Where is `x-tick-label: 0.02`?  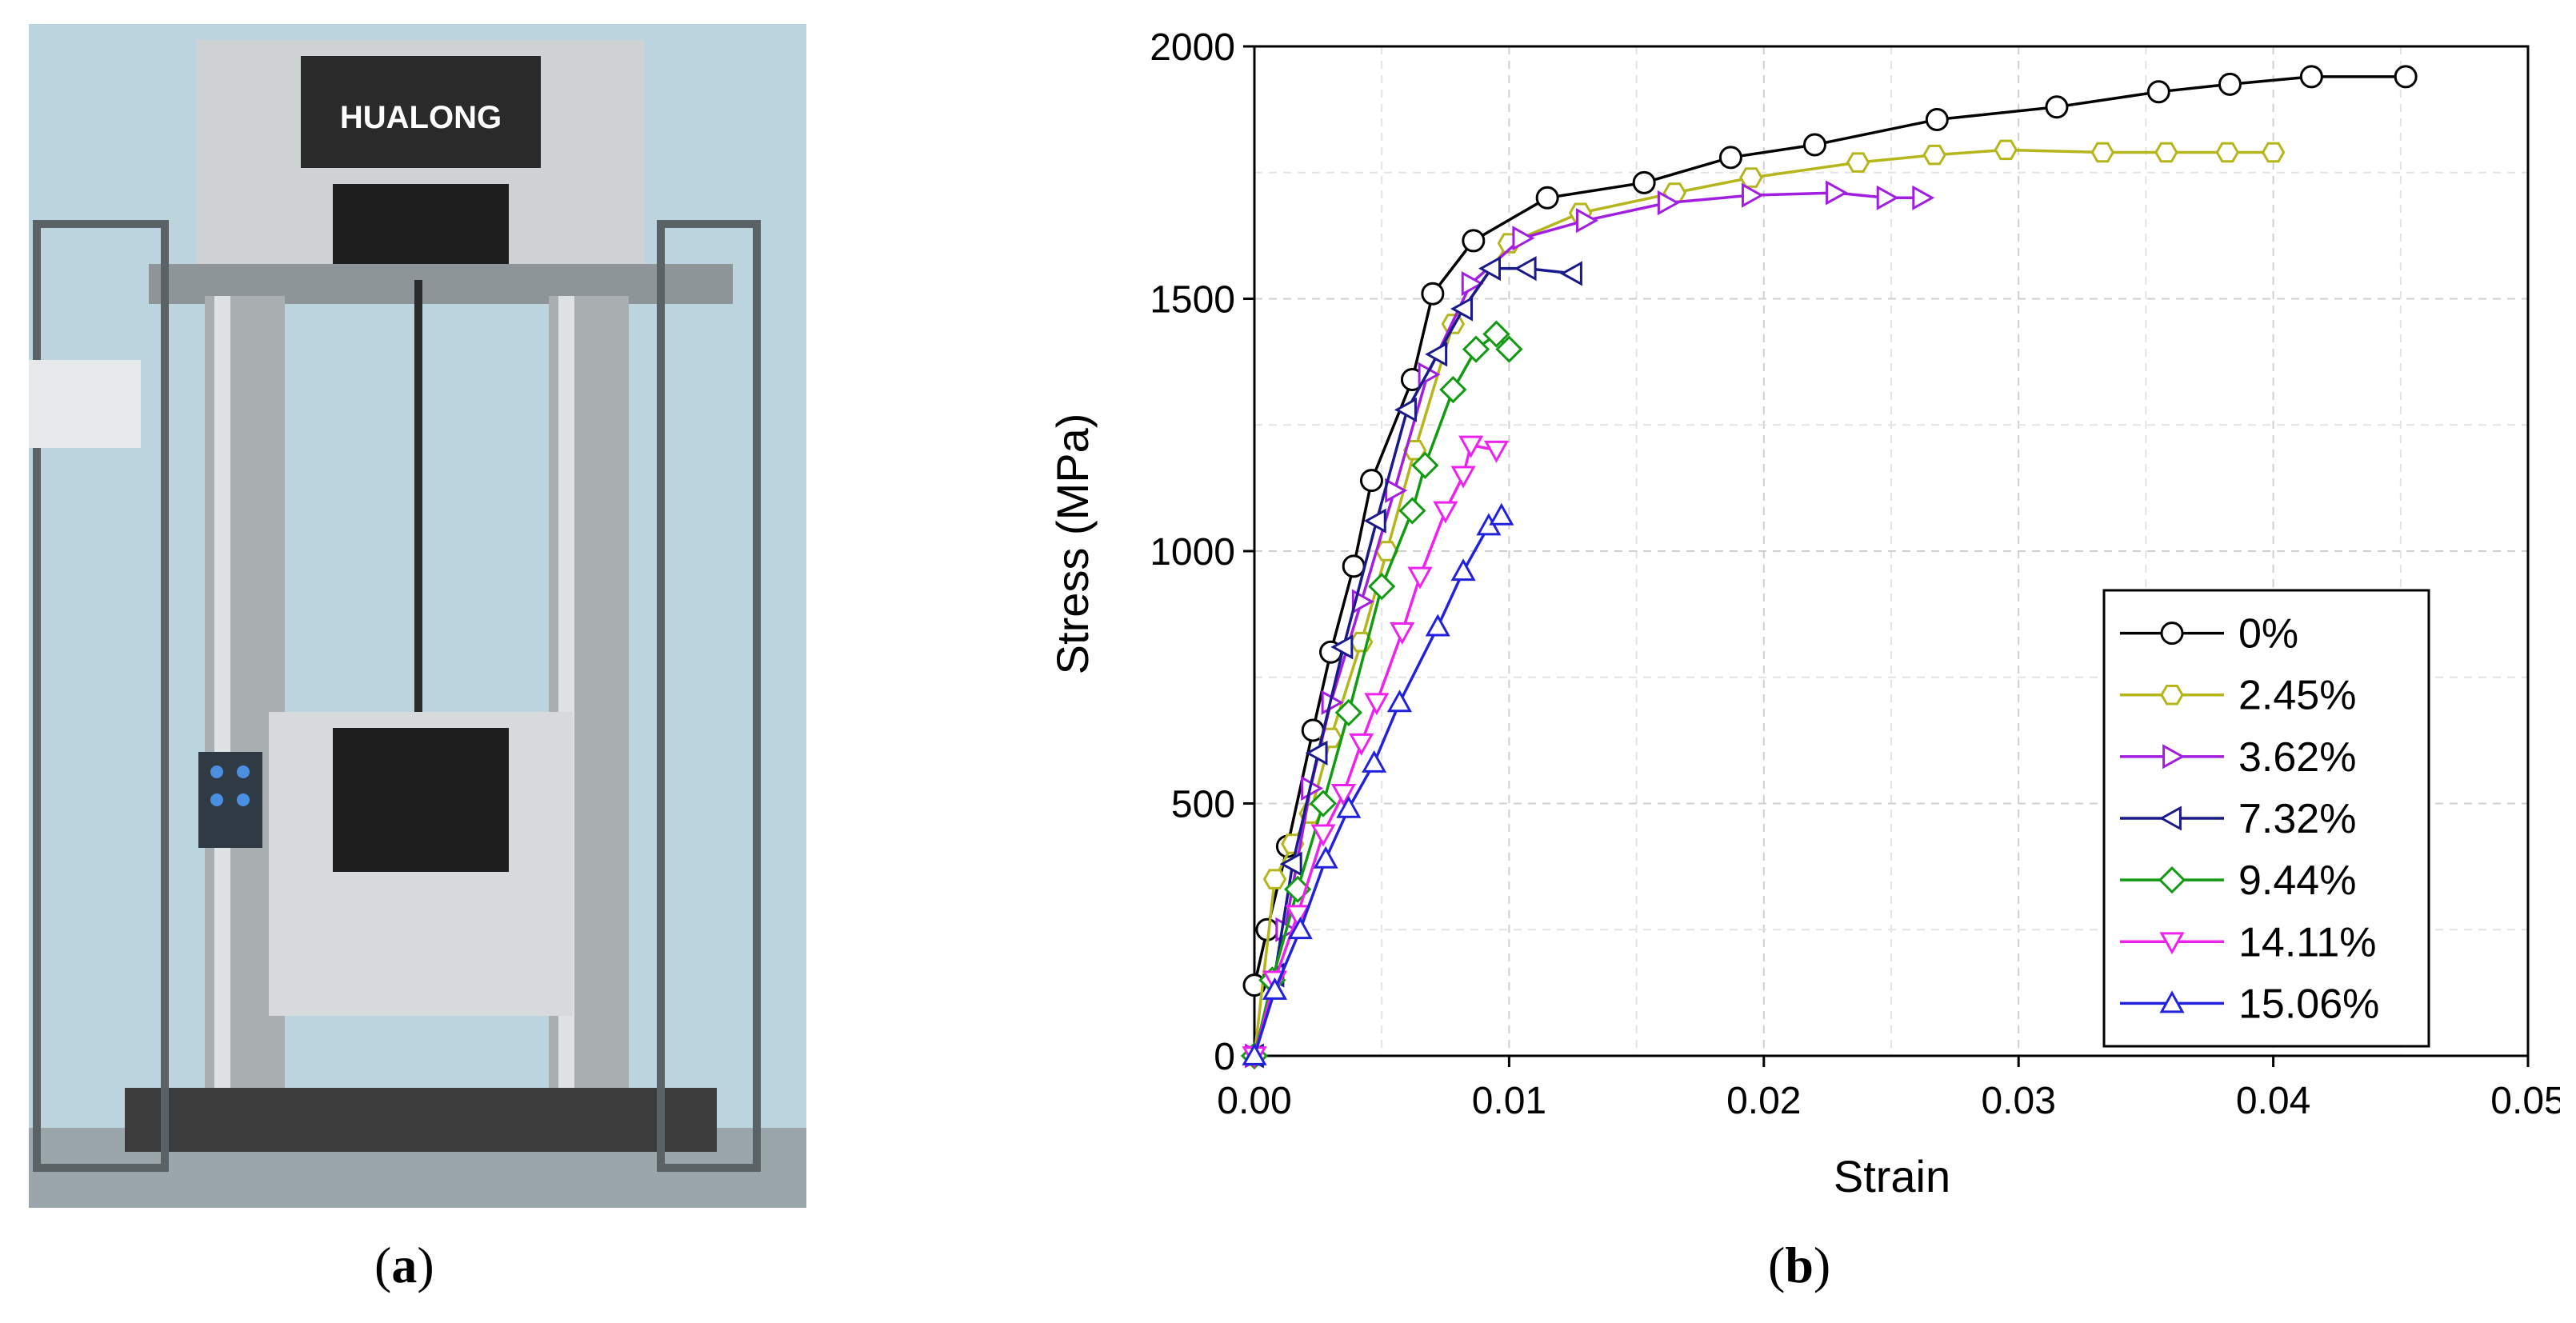
x-tick-label: 0.02 is located at coordinates (1763, 1101).